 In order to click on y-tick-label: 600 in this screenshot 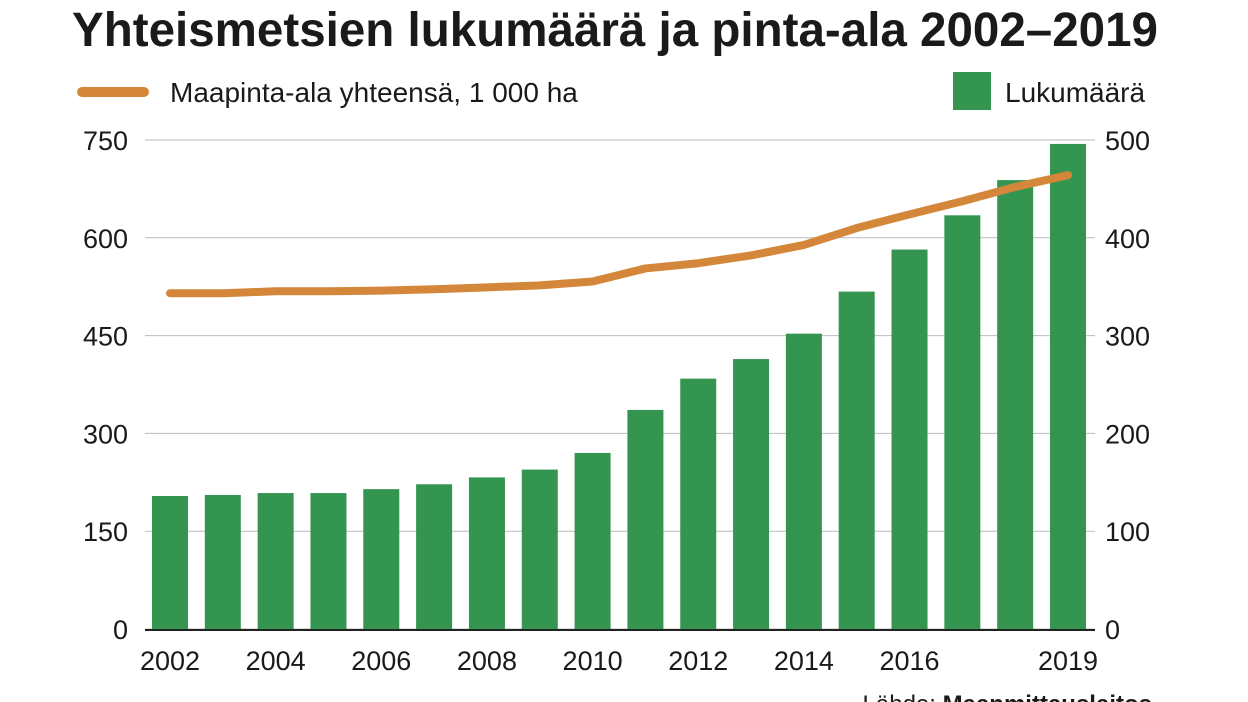, I will do `click(105, 239)`.